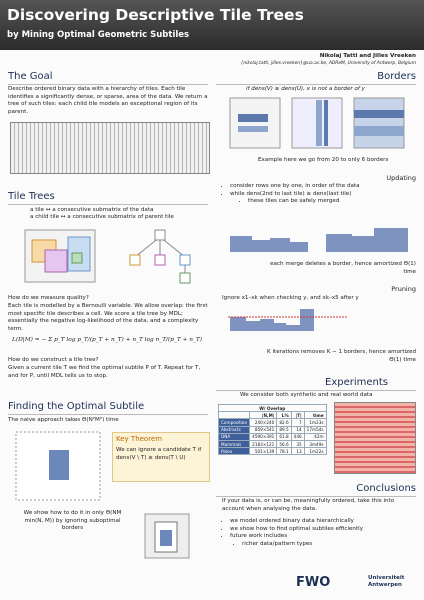 This screenshot has height=600, width=424. I want to click on table-header: |T|, so click(297, 415).